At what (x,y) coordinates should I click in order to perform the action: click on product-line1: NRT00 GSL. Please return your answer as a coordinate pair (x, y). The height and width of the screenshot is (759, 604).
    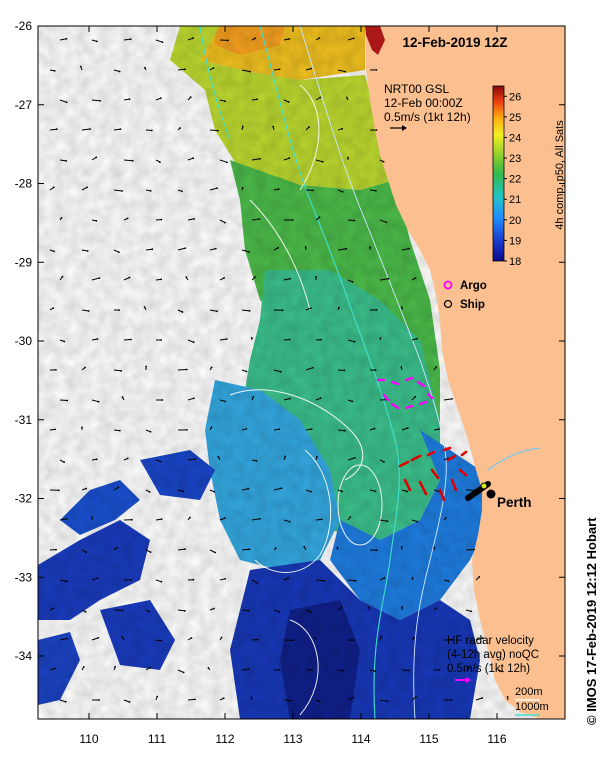
    Looking at the image, I should click on (416, 89).